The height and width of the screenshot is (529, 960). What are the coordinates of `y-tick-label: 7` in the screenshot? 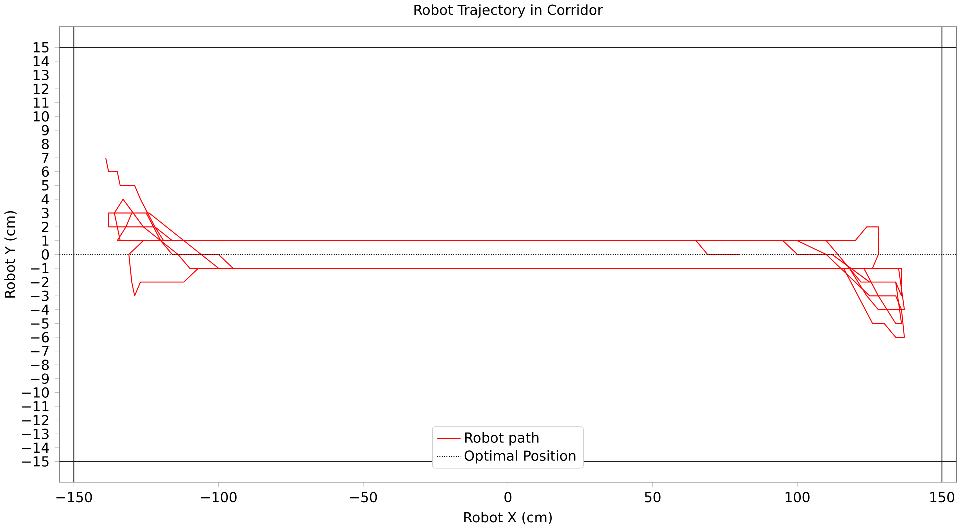 It's located at (45, 158).